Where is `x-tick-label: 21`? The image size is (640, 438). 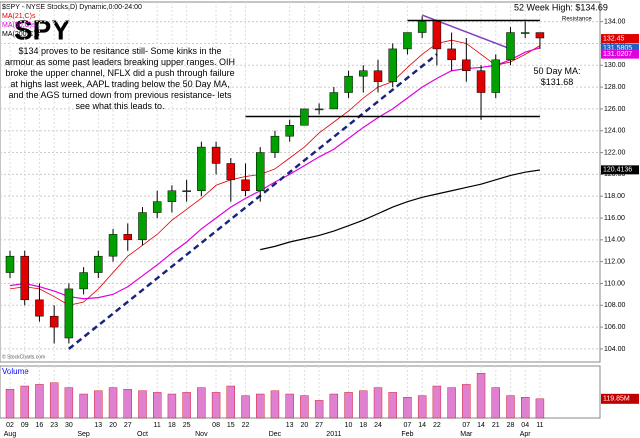 x-tick-label: 21 is located at coordinates (496, 425).